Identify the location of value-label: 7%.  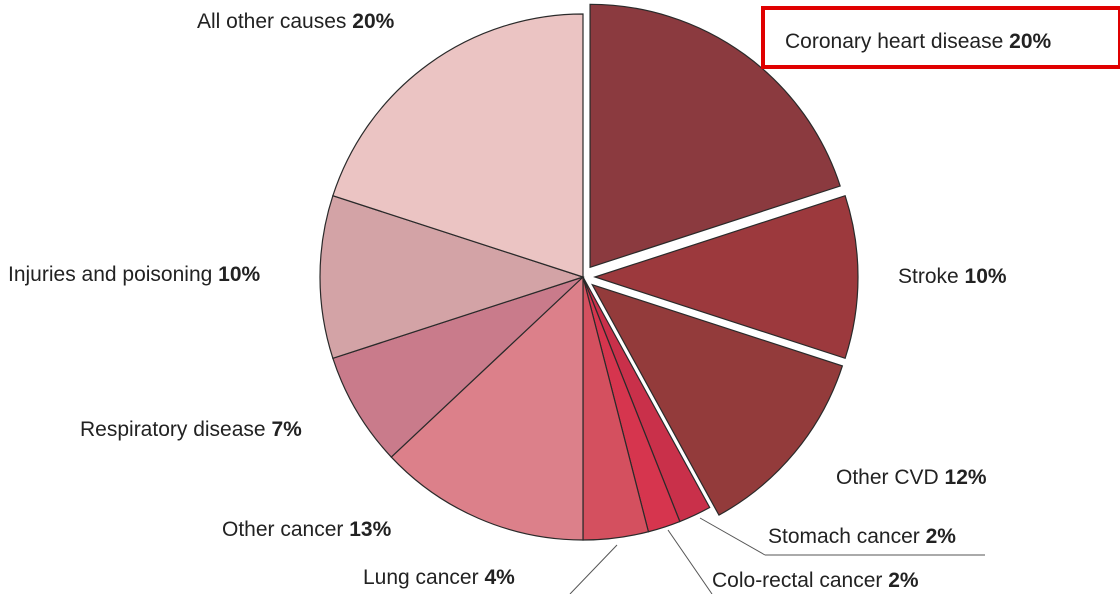
(286, 429).